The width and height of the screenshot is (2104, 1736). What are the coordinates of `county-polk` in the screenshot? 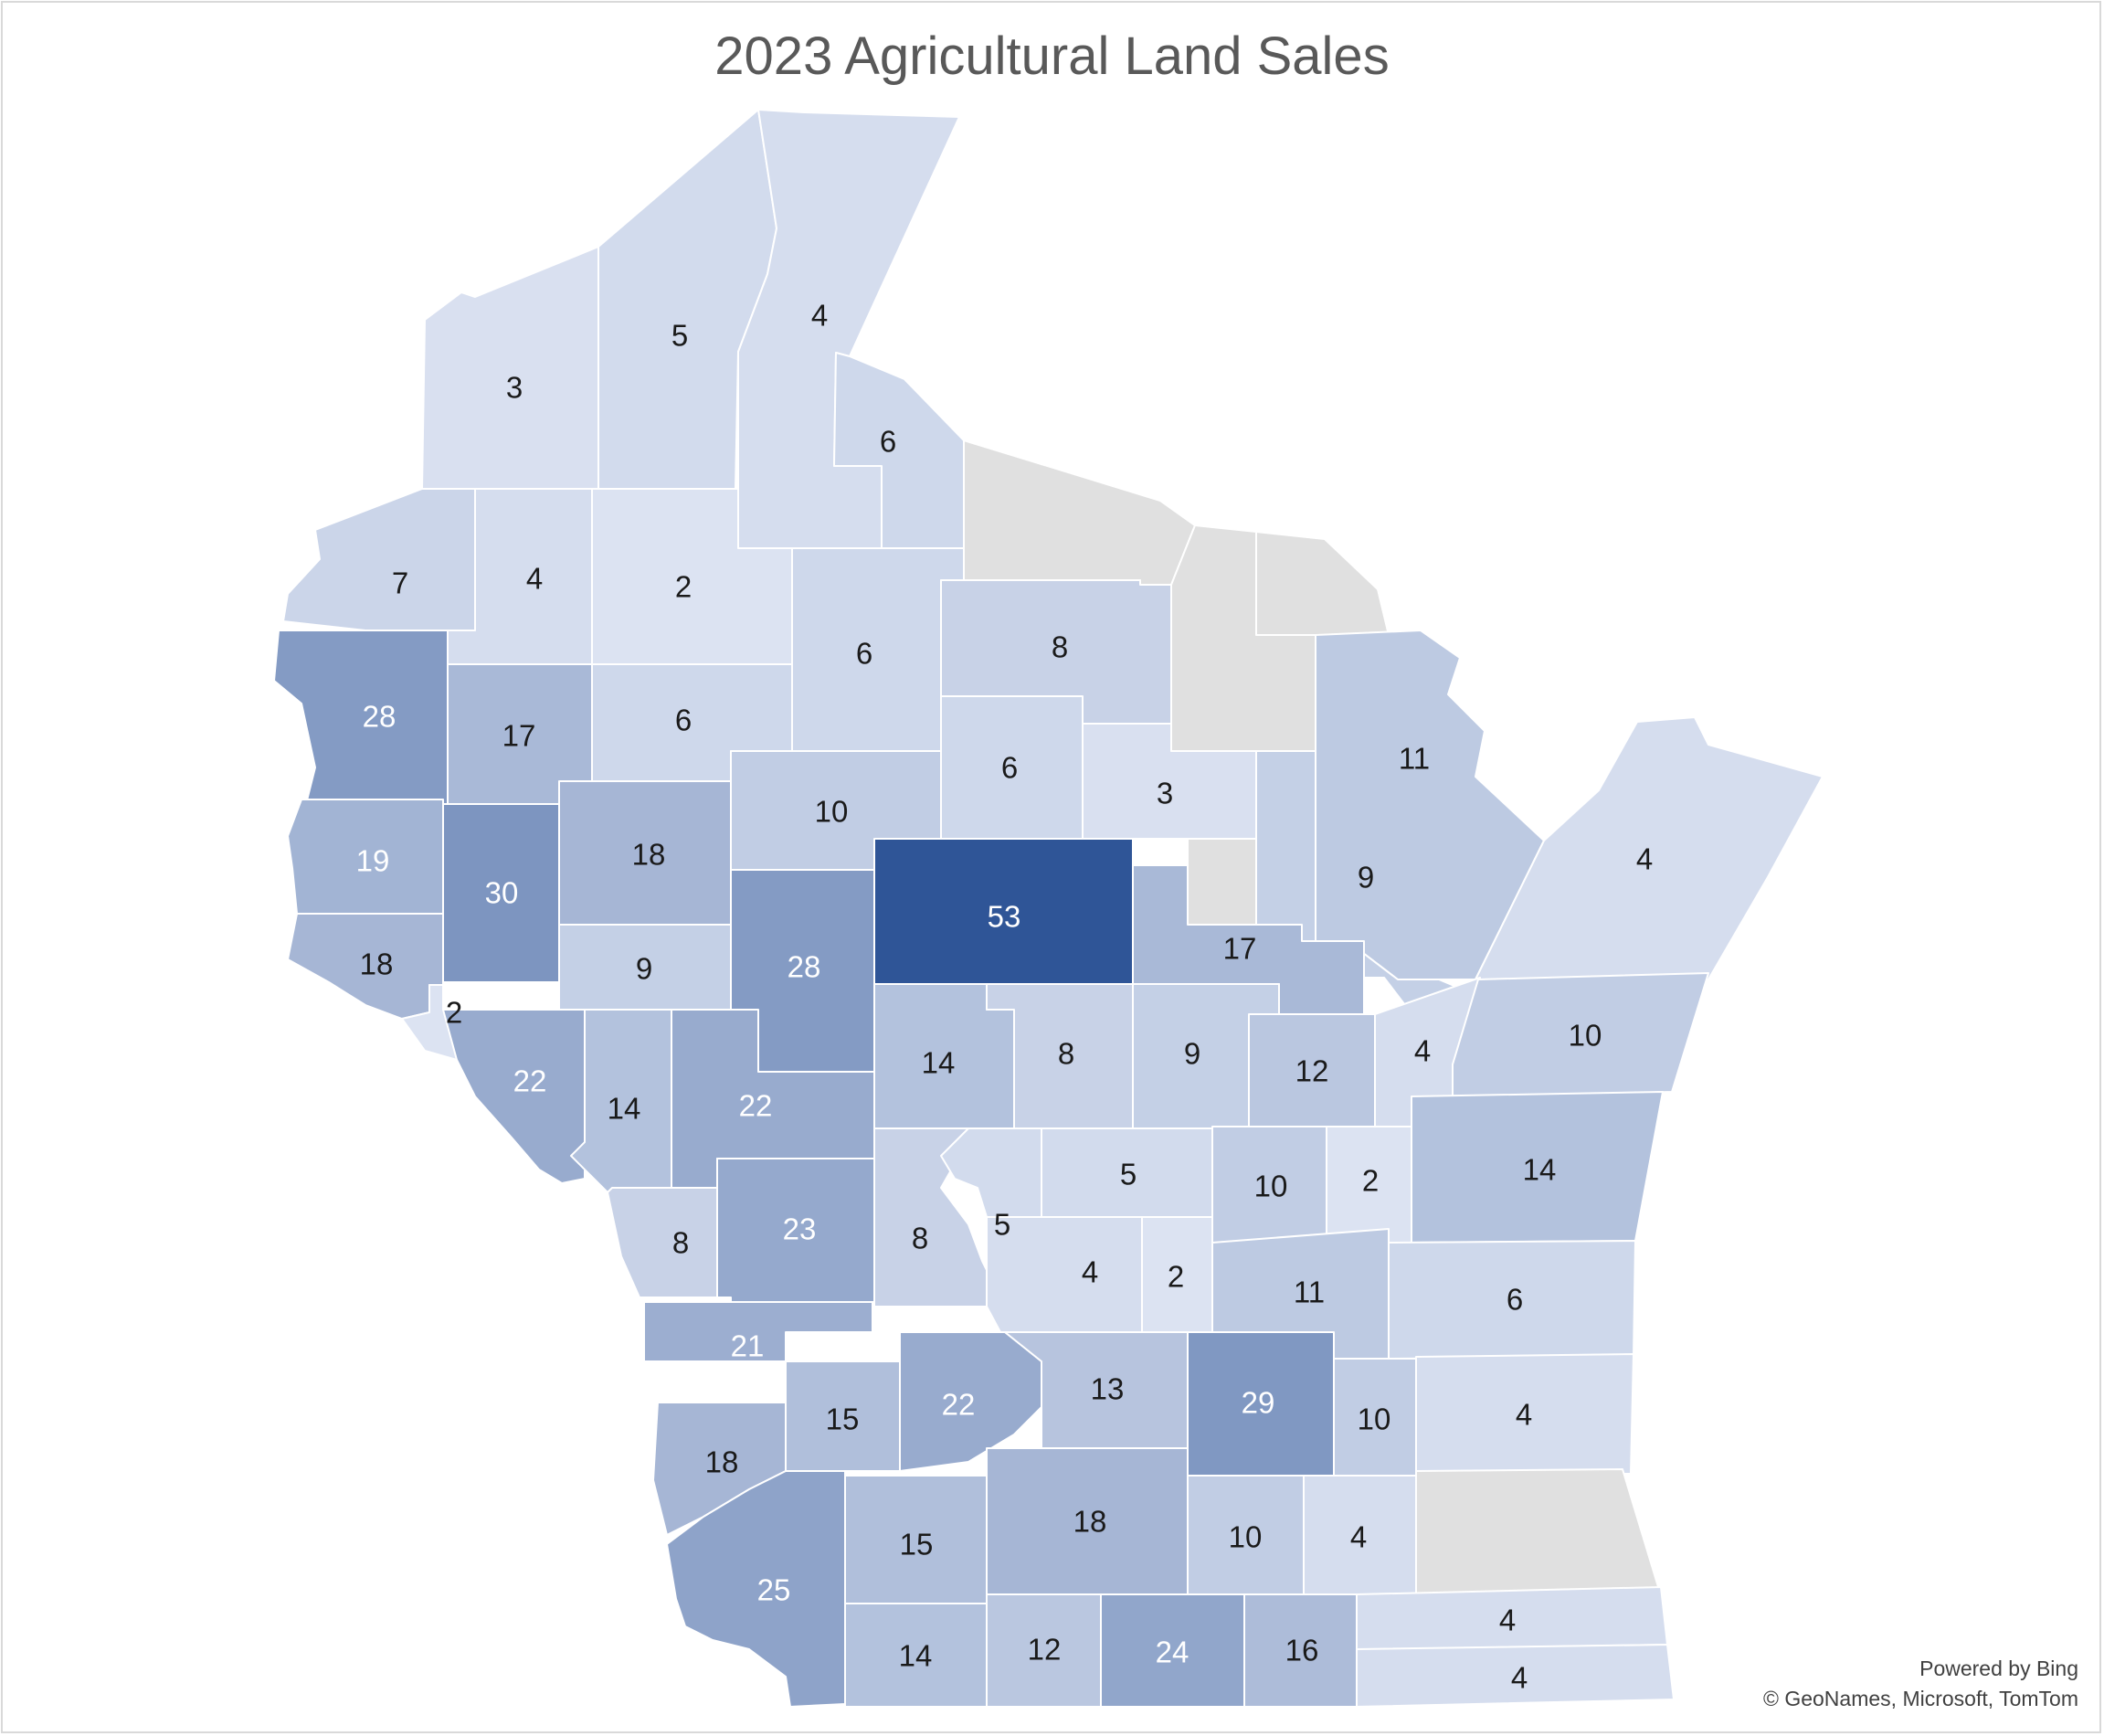 It's located at (361, 717).